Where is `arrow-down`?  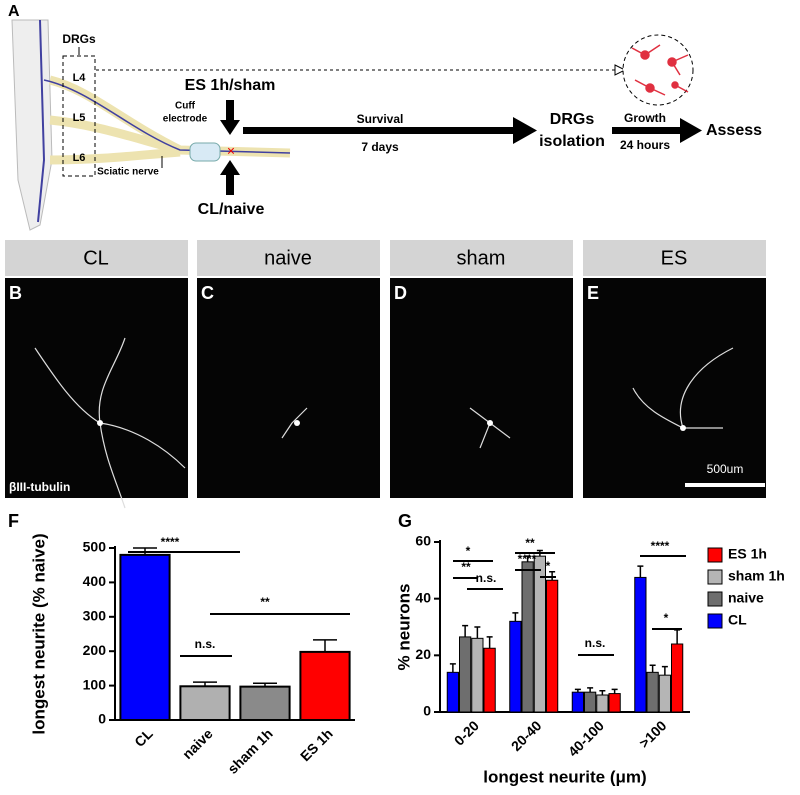
arrow-down is located at coordinates (230, 117).